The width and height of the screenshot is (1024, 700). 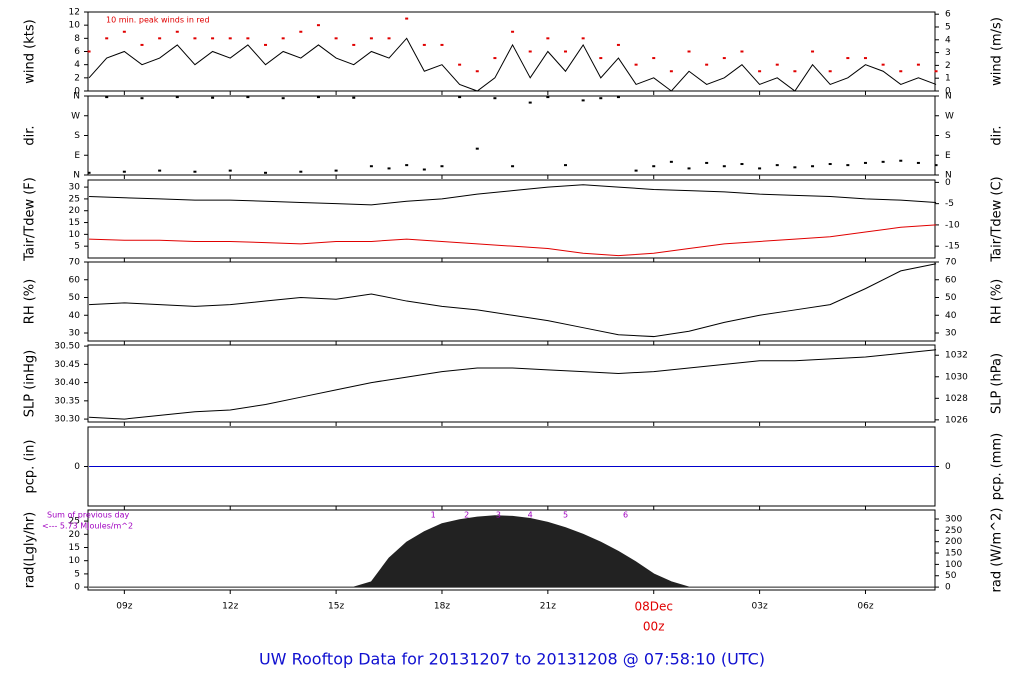 I want to click on y-tick-label: W, so click(x=75, y=116).